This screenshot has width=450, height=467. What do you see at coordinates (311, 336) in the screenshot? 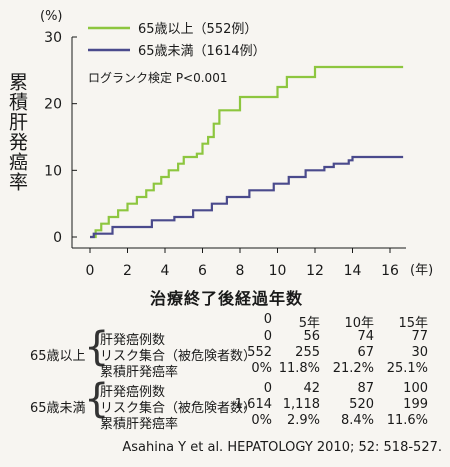
I see `risk-cell: 56` at bounding box center [311, 336].